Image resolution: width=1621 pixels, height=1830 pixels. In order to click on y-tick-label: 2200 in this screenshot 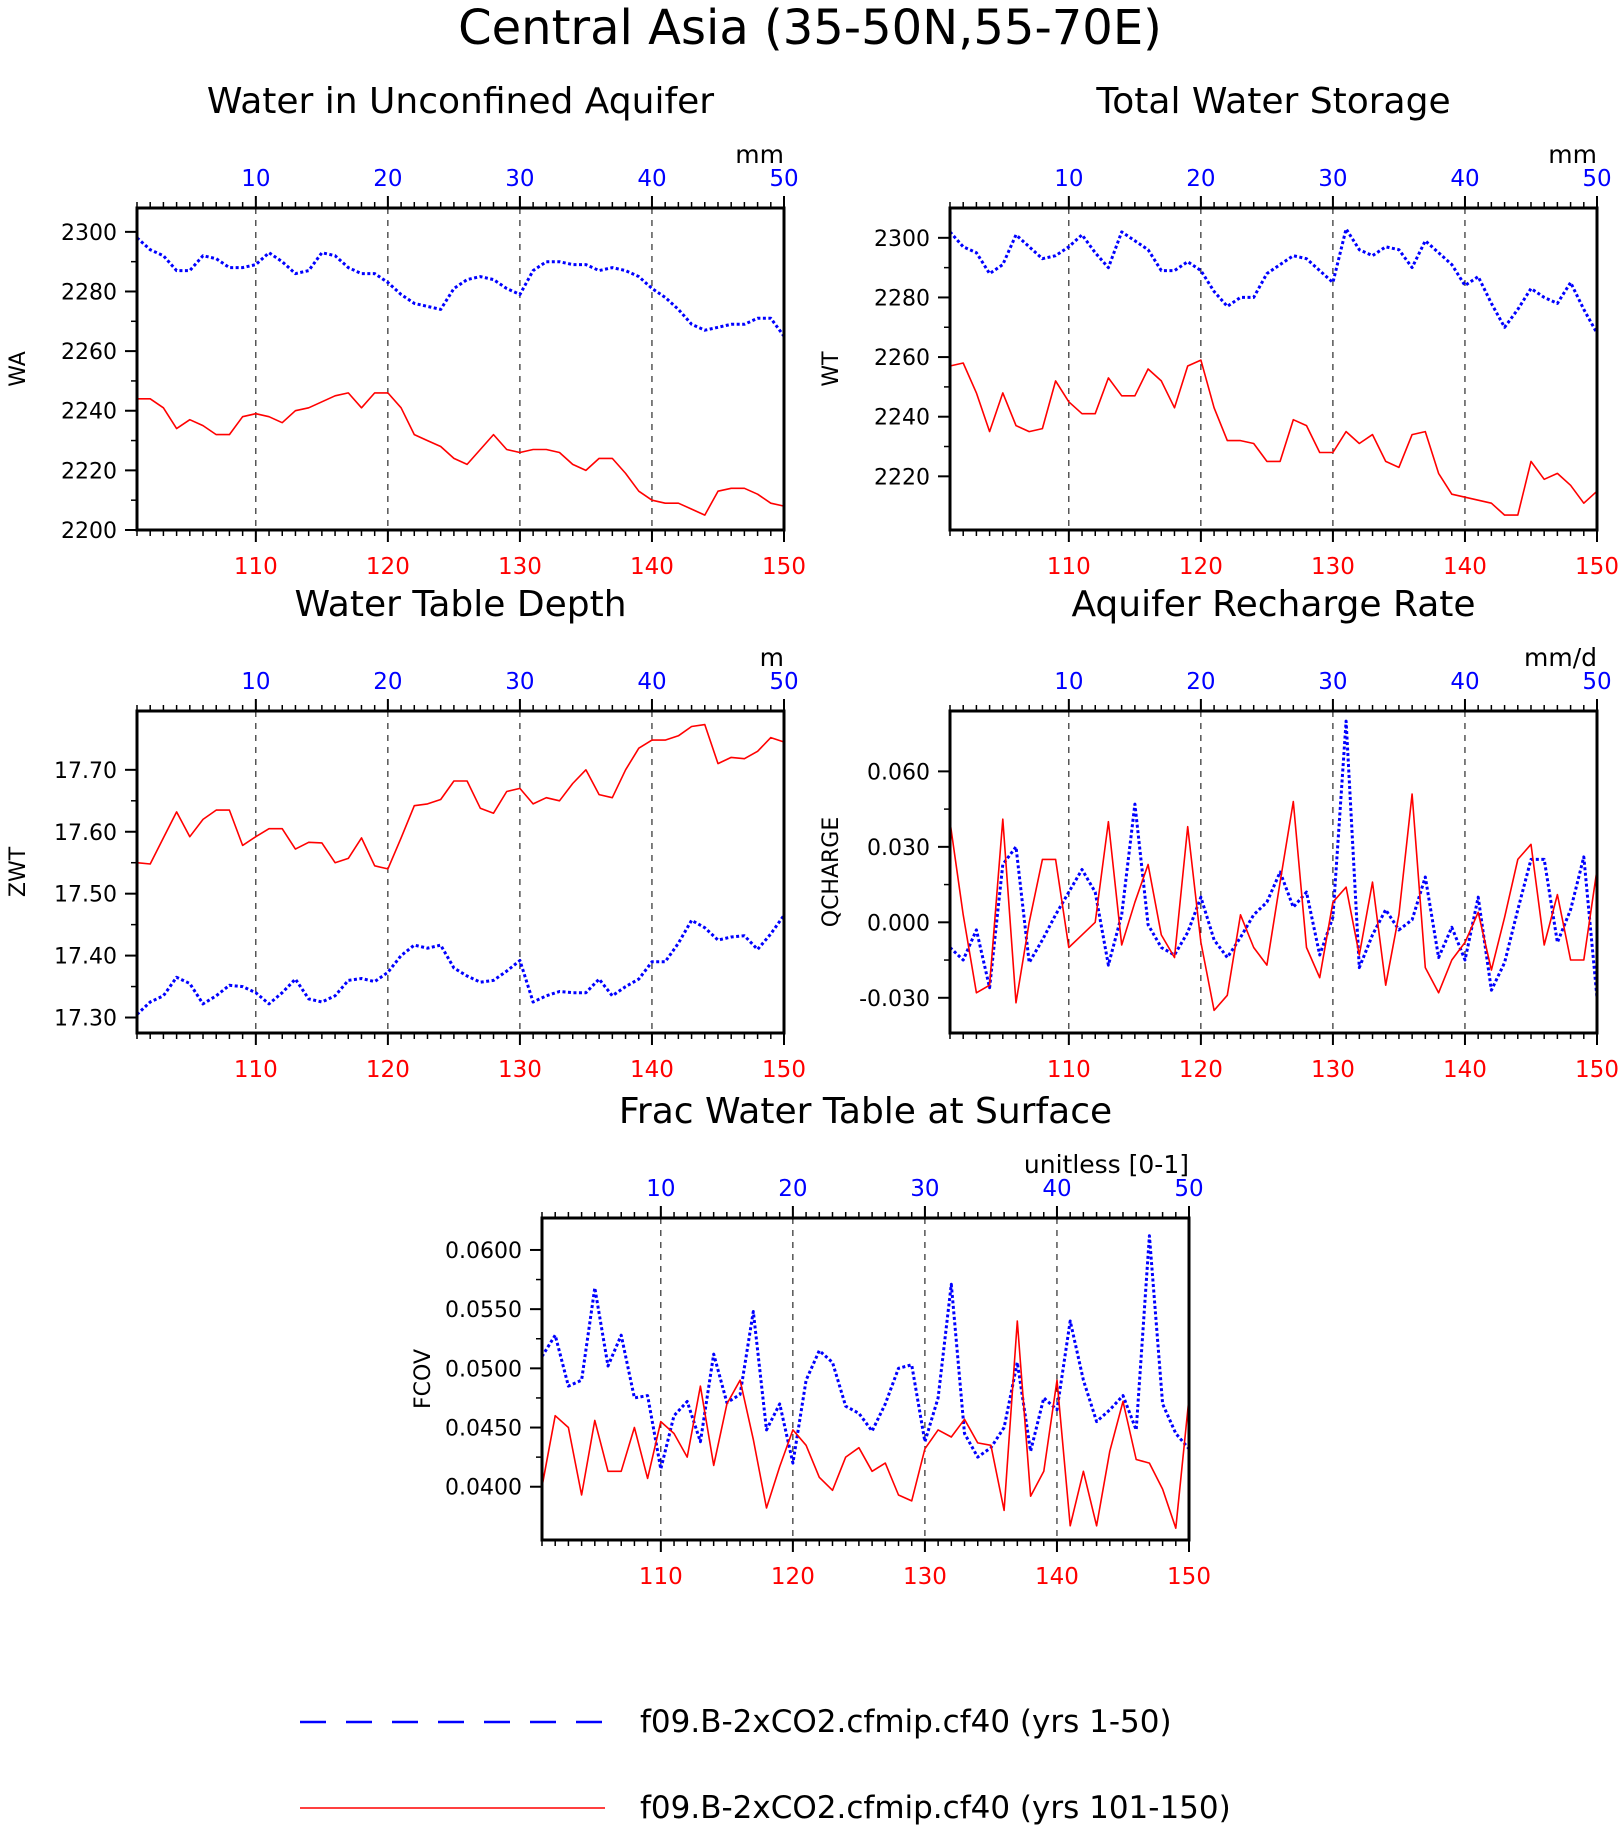, I will do `click(89, 531)`.